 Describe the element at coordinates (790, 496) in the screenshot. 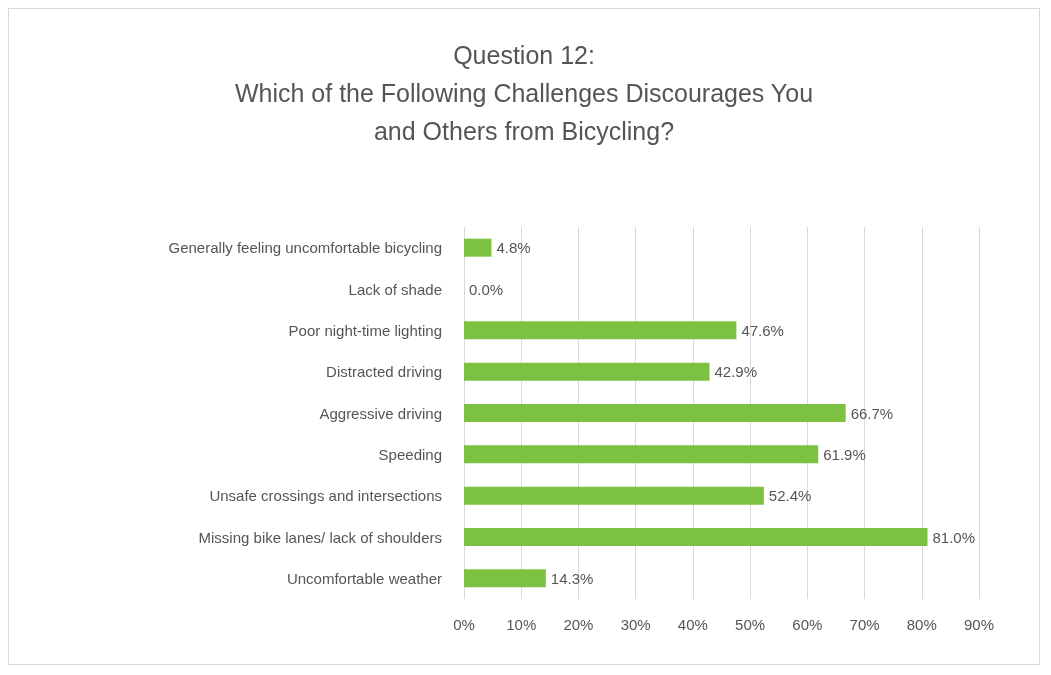

I see `data-label: 52.4%` at that location.